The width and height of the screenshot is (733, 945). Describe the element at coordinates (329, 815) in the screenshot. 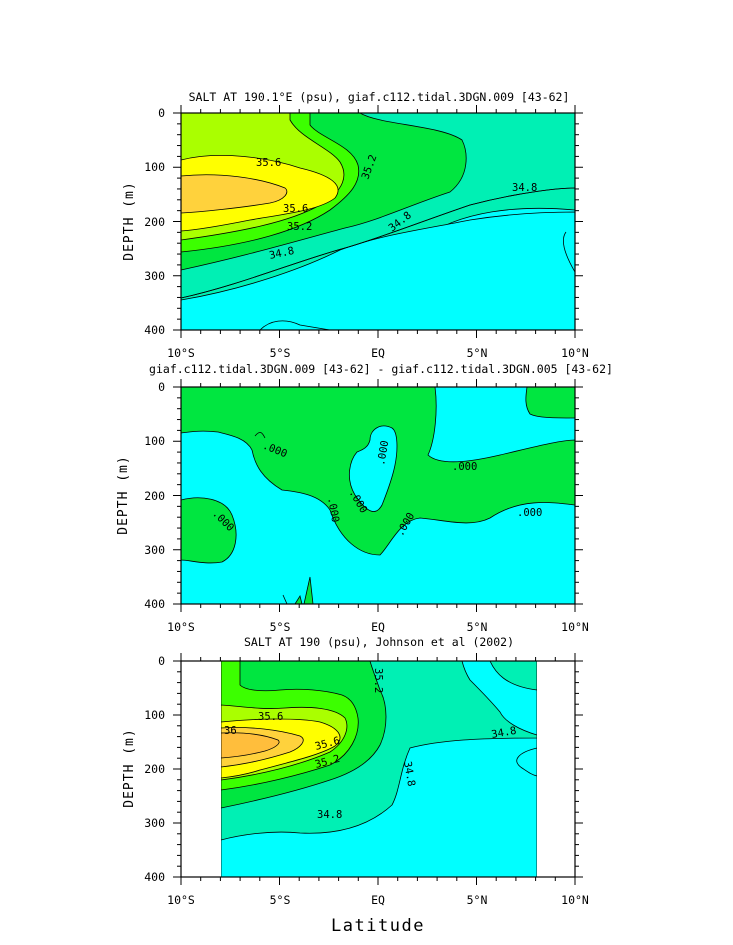

I see `panel-3-clab-8: 34.8` at that location.